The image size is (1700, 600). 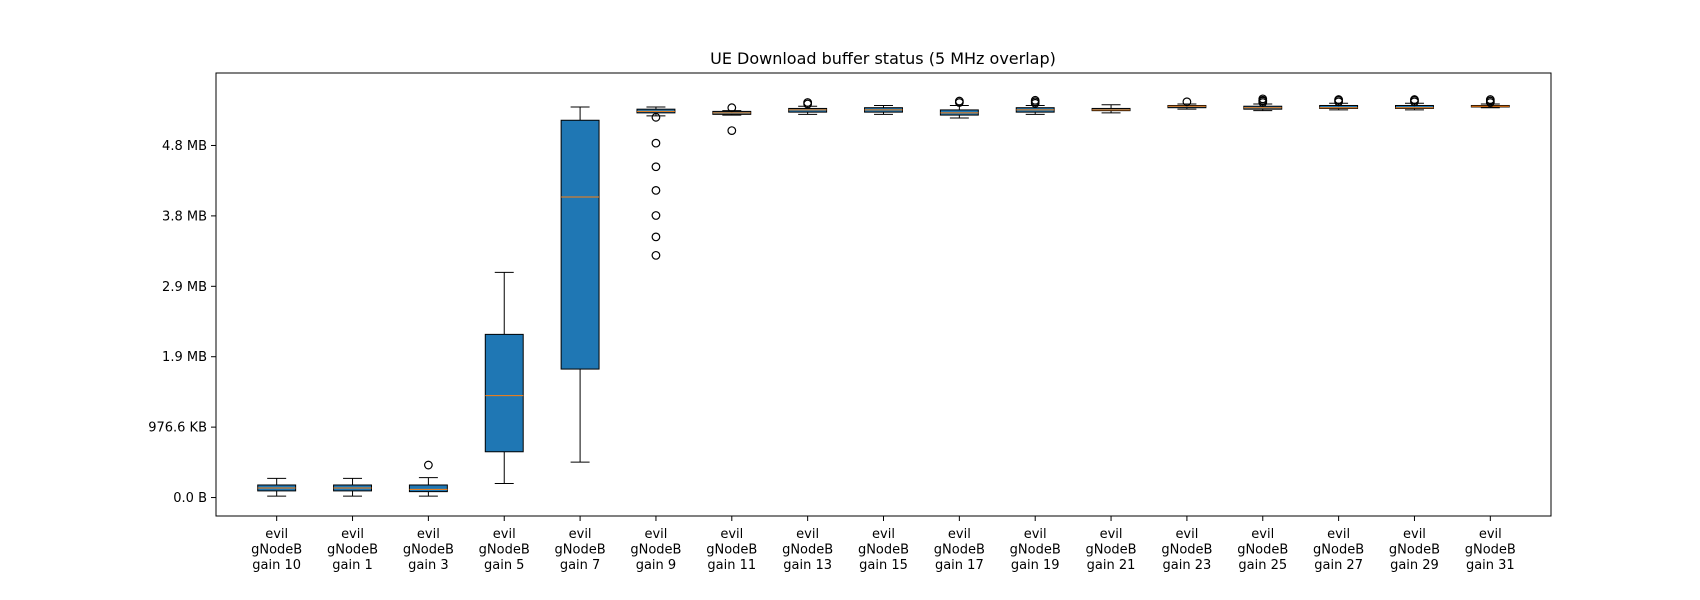 What do you see at coordinates (184, 357) in the screenshot?
I see `y-tick-label: 1.9 MB` at bounding box center [184, 357].